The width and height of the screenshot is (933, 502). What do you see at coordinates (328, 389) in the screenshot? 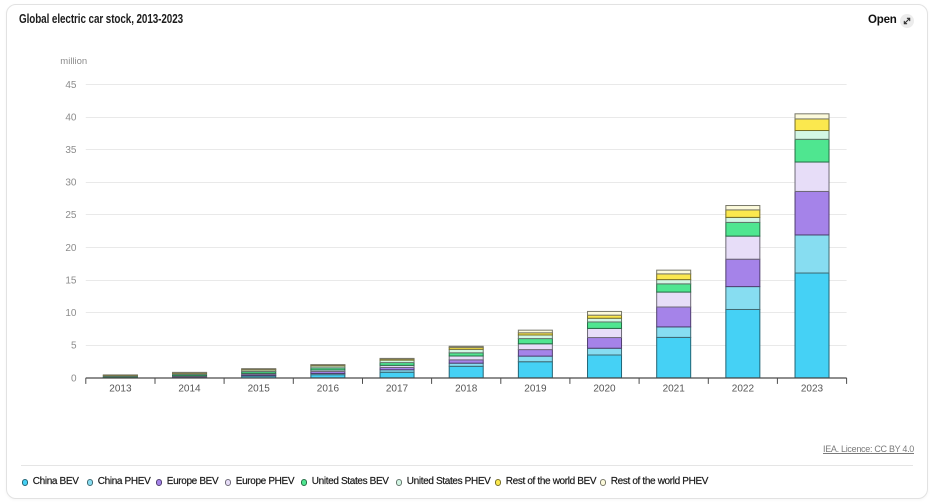
I see `svg-text: 2016` at bounding box center [328, 389].